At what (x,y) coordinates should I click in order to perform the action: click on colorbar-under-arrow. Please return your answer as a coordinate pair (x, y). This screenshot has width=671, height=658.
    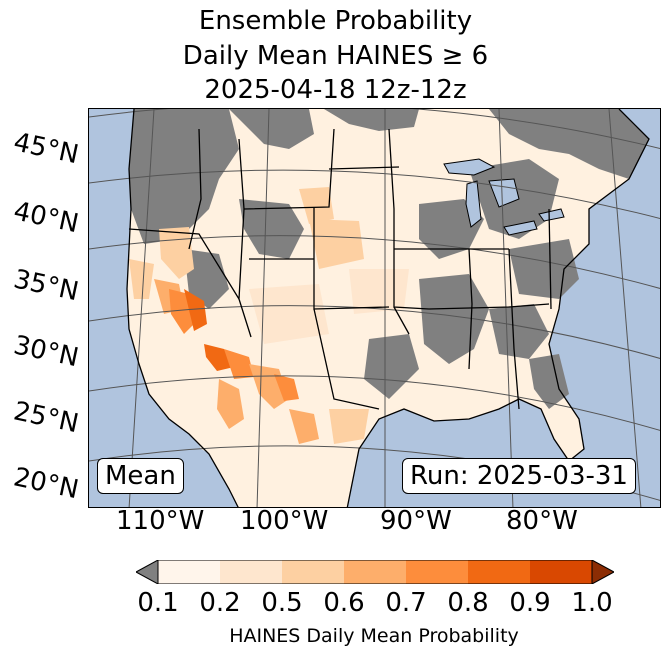
    Looking at the image, I should click on (147, 572).